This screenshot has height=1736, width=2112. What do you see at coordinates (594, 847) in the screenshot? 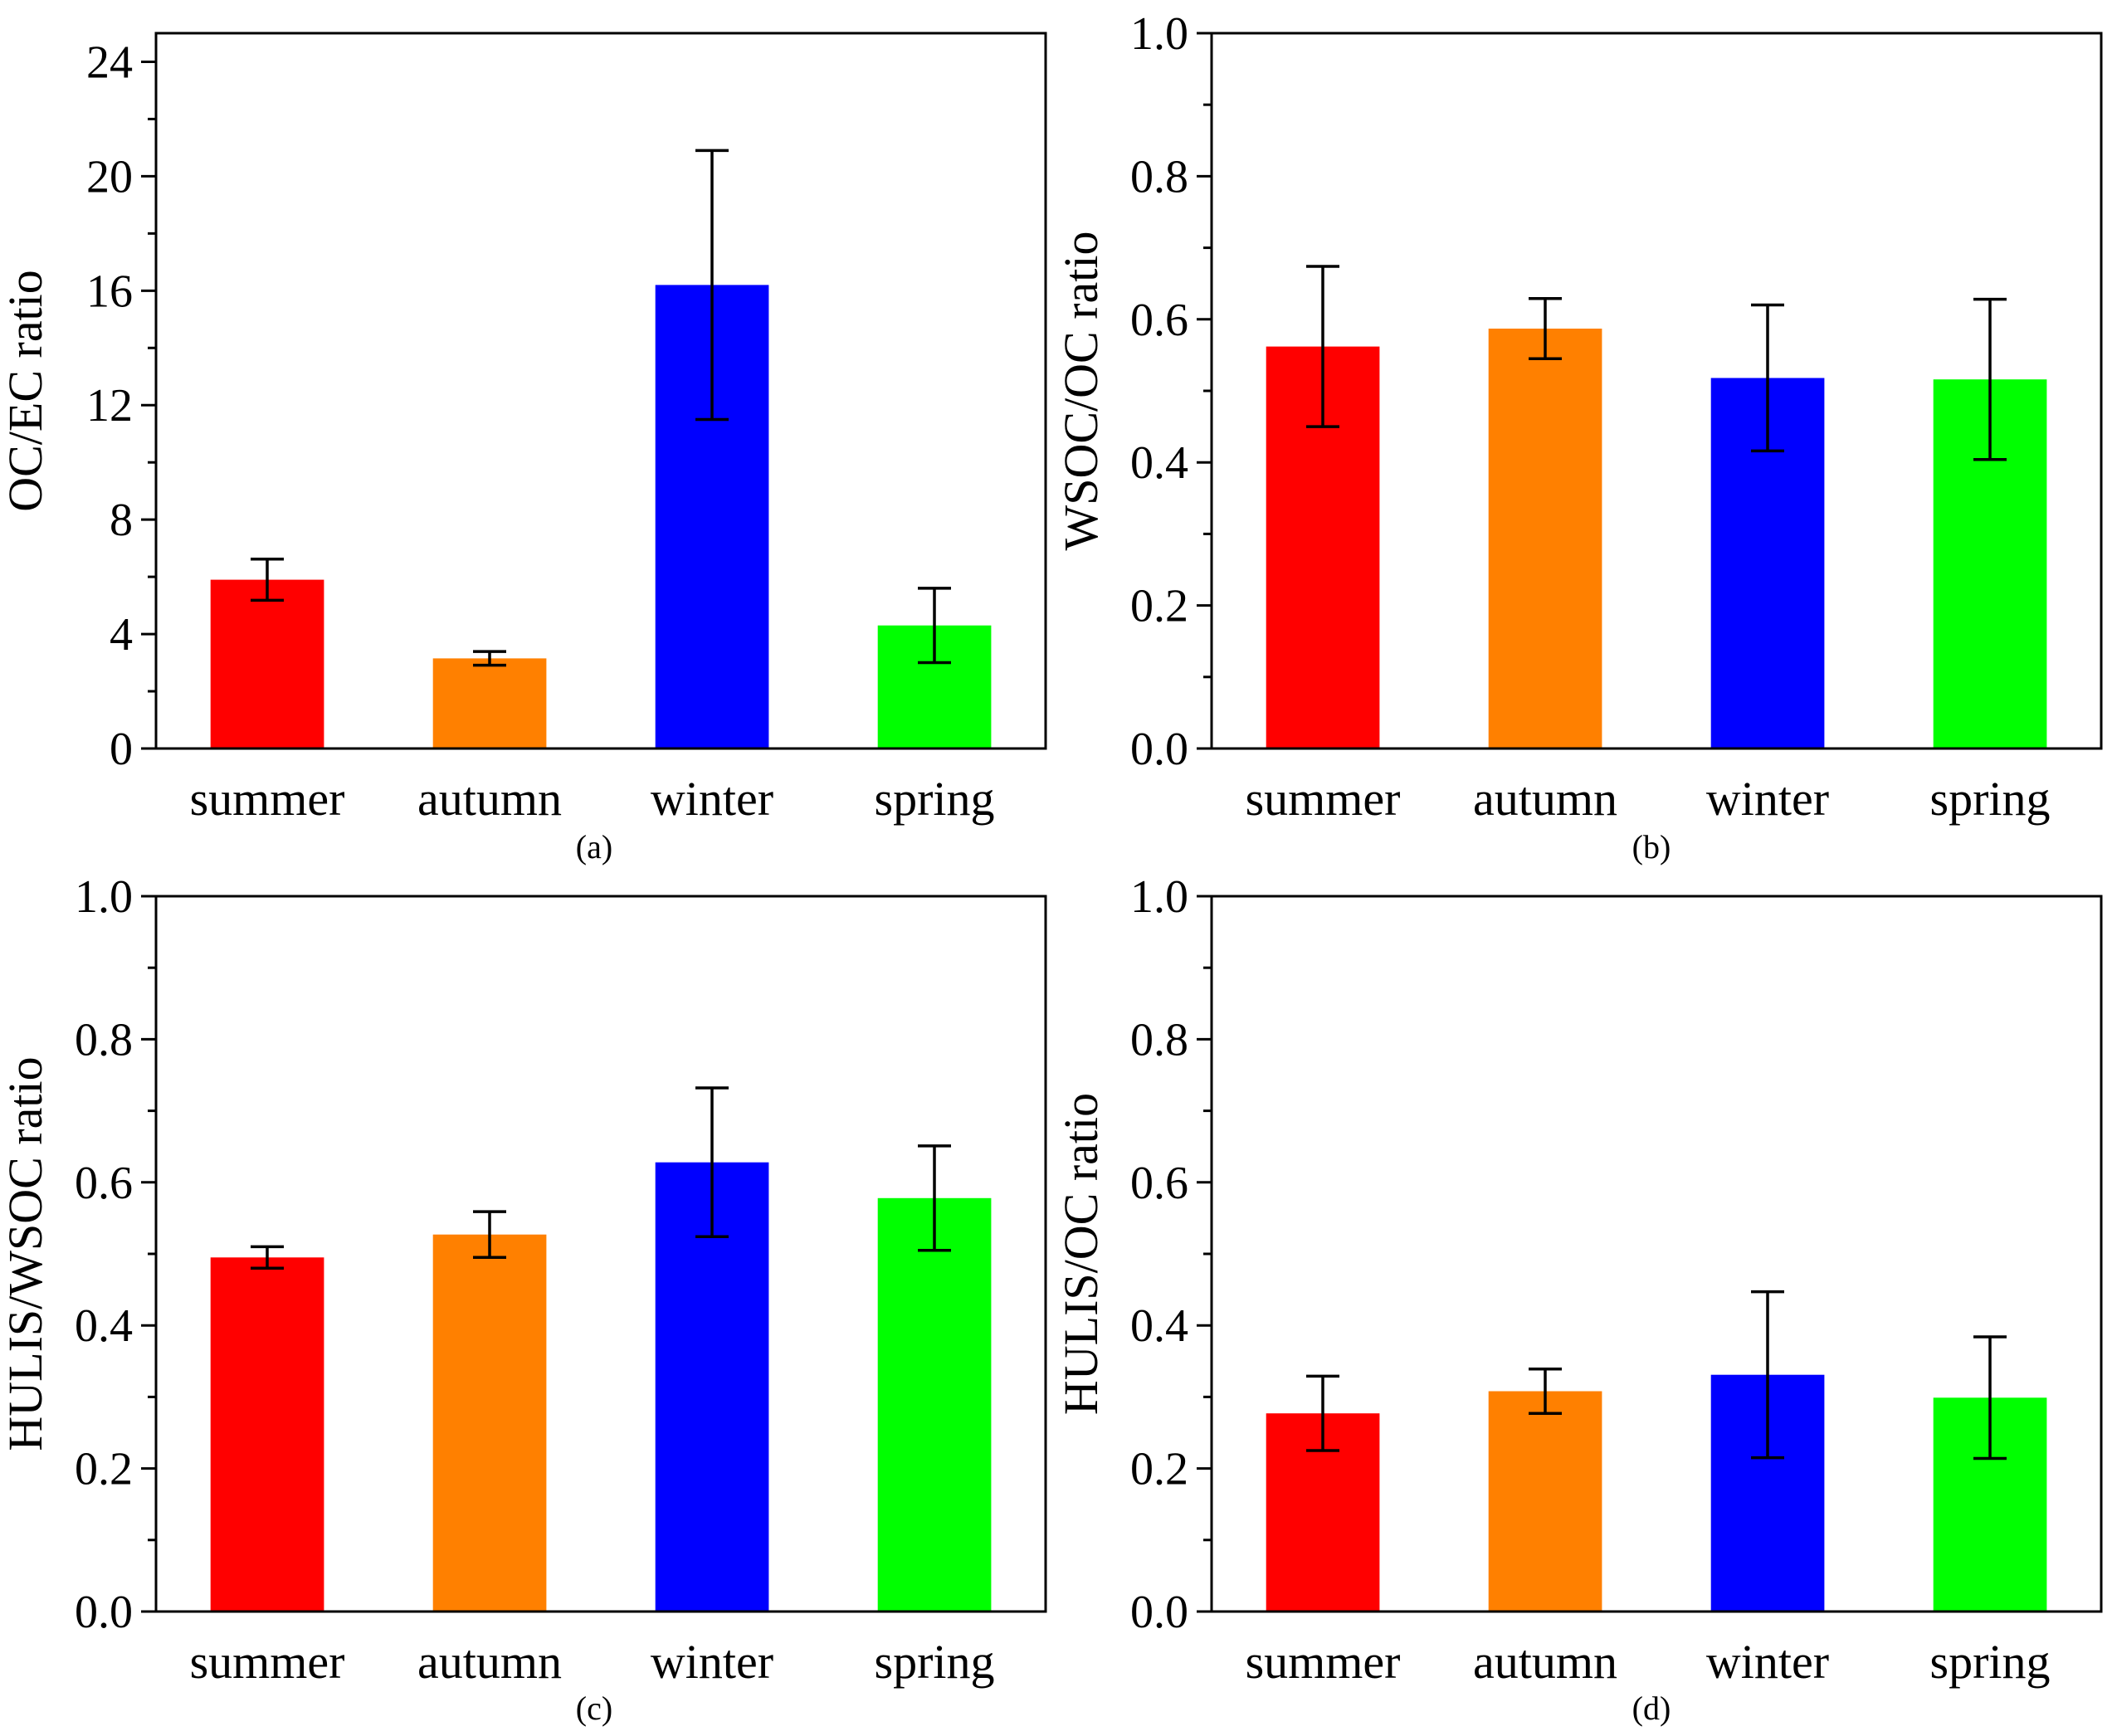
I see `panel-label: (a)` at bounding box center [594, 847].